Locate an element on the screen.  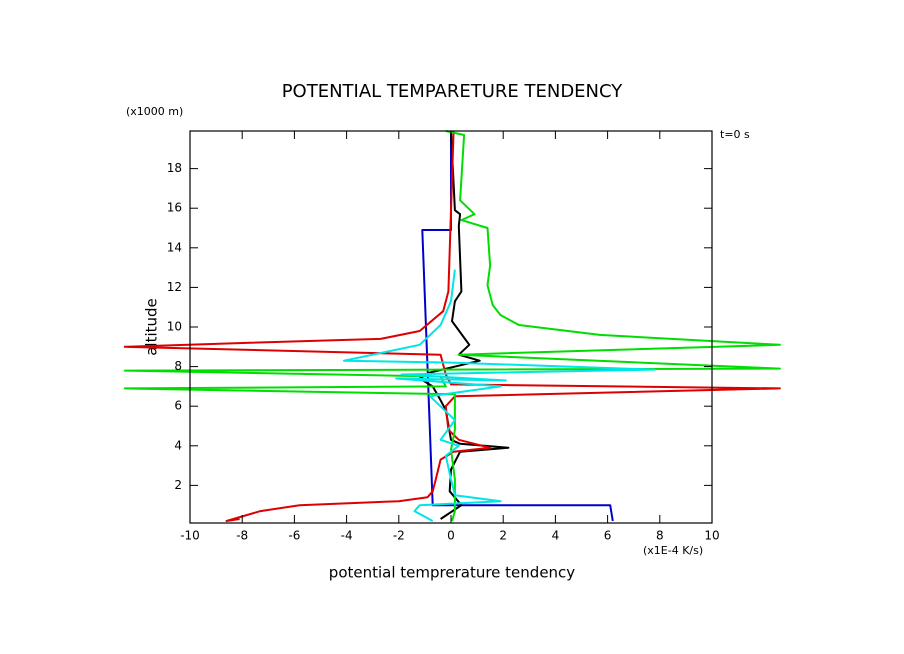
x-tick-label: -10 is located at coordinates (190, 536).